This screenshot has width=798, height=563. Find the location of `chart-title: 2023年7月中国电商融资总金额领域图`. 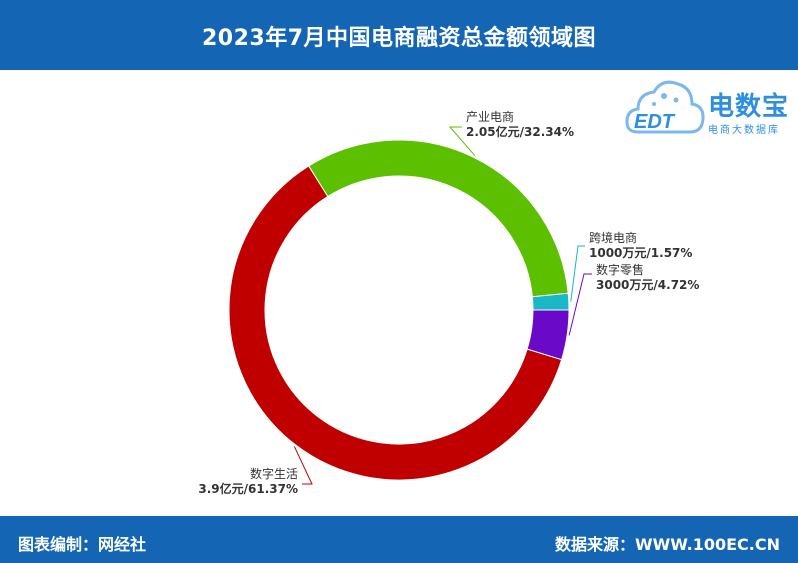

chart-title: 2023年7月中国电商融资总金额领域图 is located at coordinates (399, 38).